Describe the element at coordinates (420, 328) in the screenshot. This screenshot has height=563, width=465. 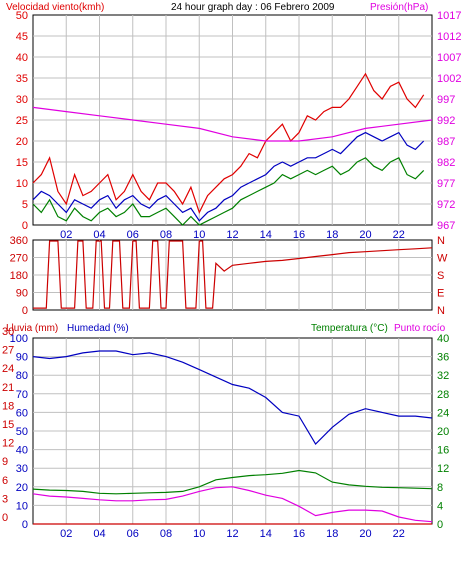
I see `dewpoint-title: Punto rocío` at that location.